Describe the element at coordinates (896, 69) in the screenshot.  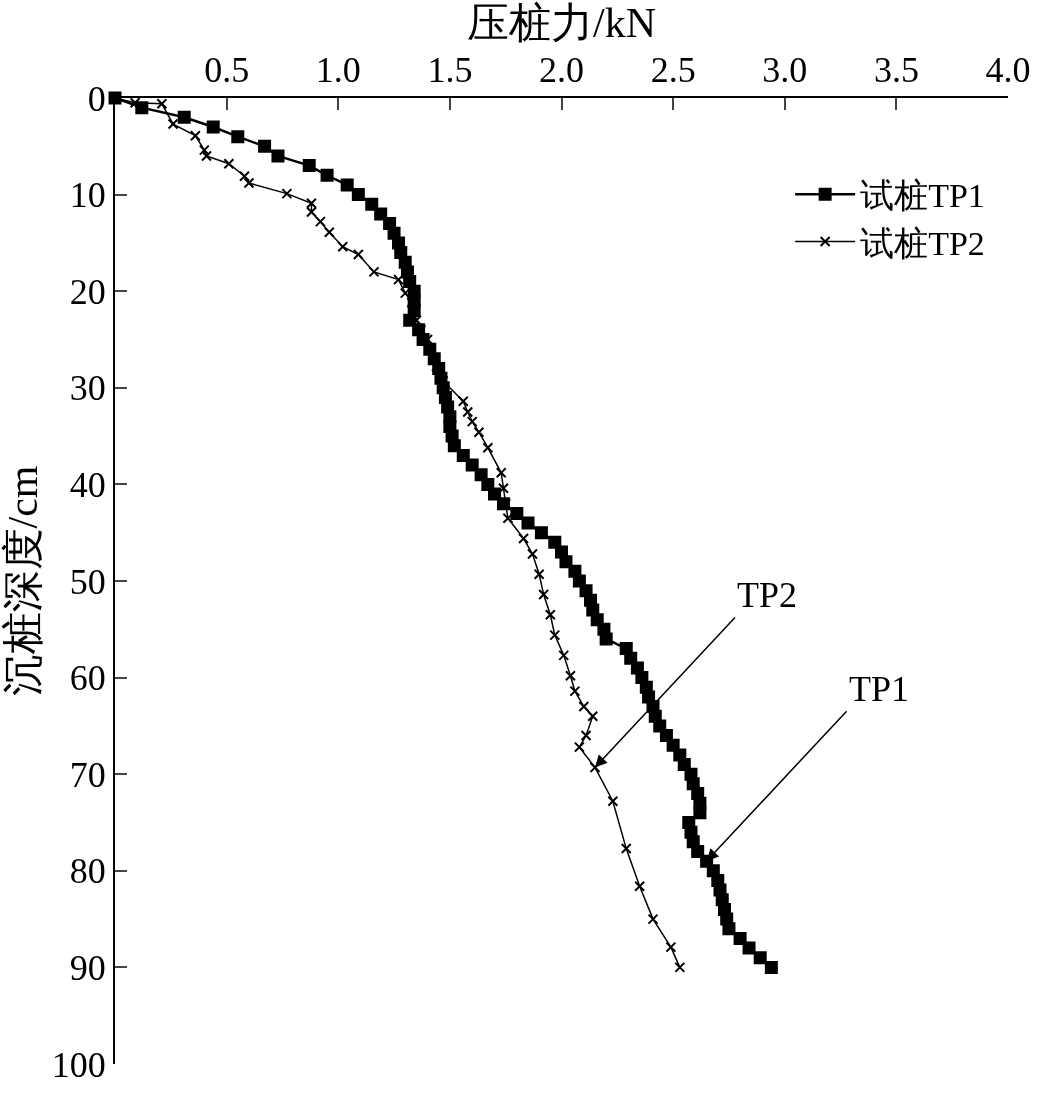
I see `x-tick-label: 3.5` at that location.